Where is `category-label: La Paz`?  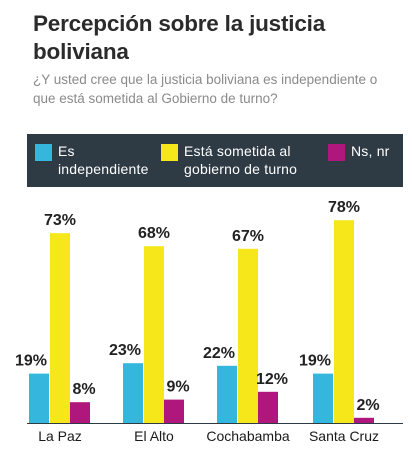 category-label: La Paz is located at coordinates (60, 436).